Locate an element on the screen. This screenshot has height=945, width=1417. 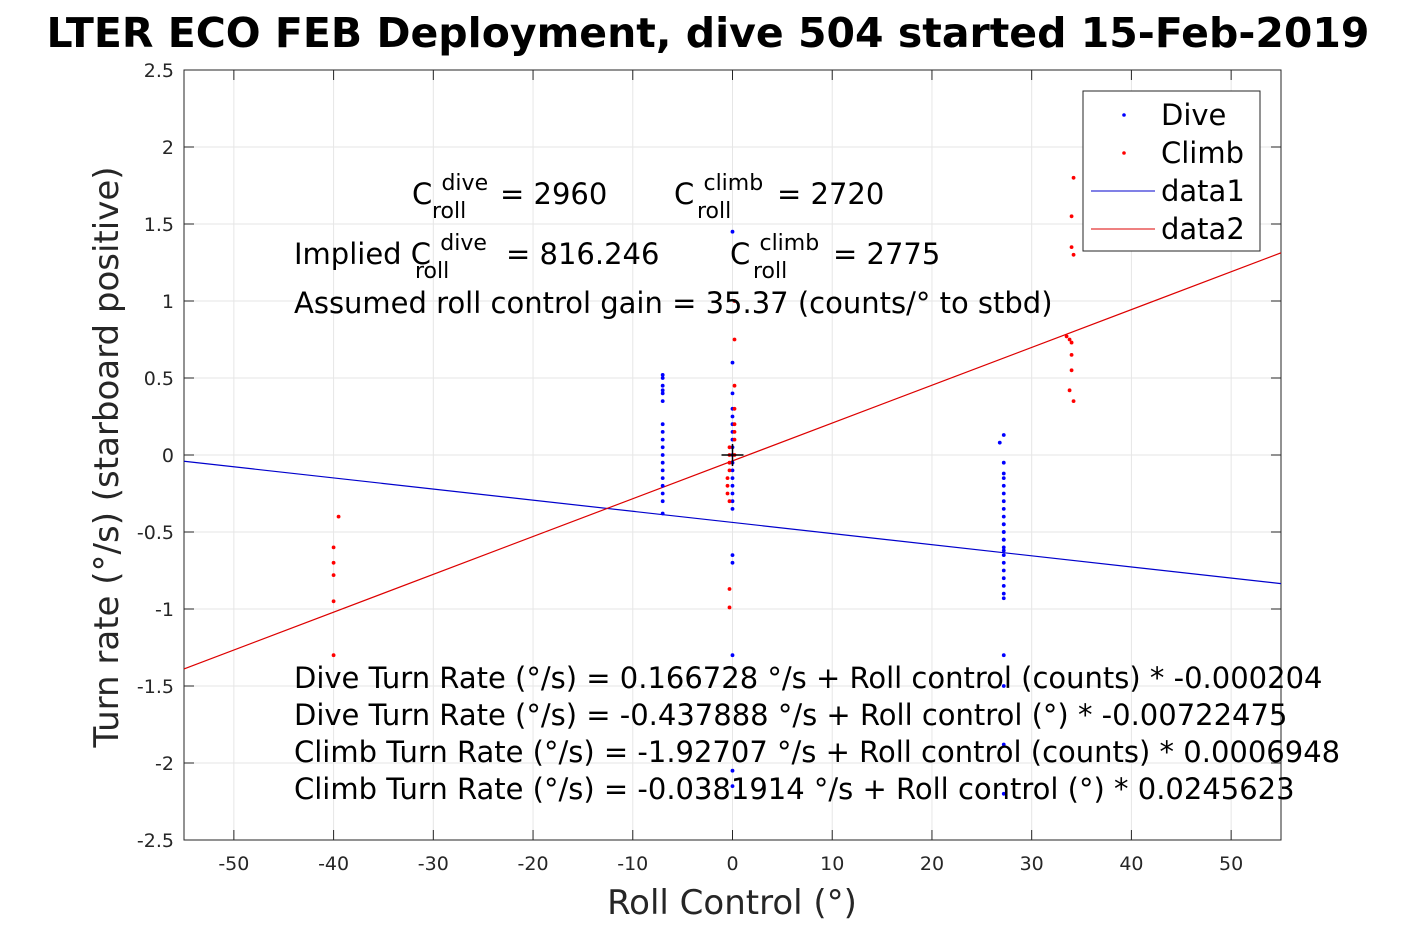
y-tick-label: 2.5 is located at coordinates (159, 71).